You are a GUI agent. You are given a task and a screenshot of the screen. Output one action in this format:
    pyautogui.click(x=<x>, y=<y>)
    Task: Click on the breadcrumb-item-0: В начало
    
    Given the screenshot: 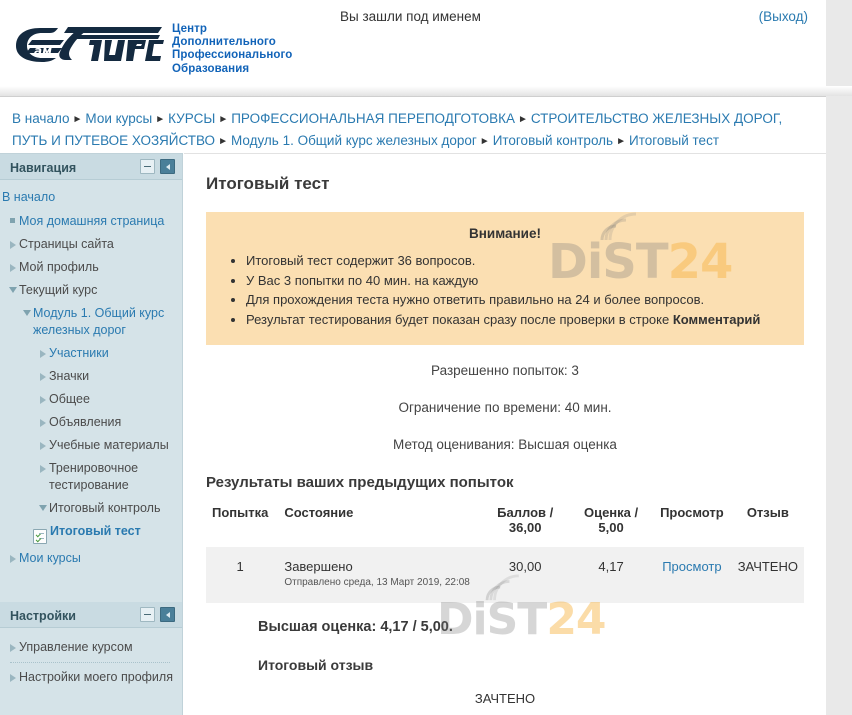 What is the action you would take?
    pyautogui.click(x=41, y=118)
    